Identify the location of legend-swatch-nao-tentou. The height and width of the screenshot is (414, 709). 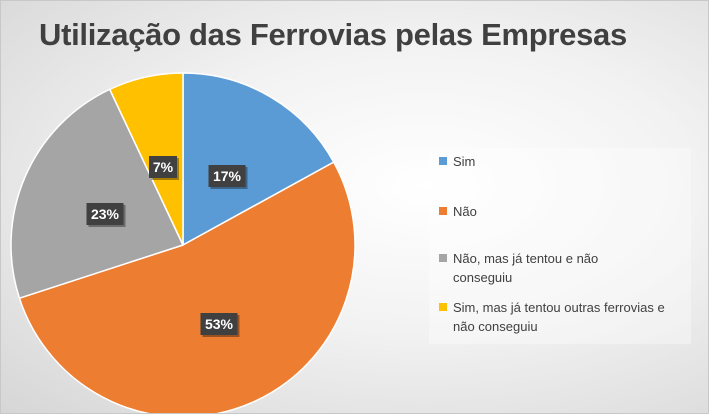
(443, 258).